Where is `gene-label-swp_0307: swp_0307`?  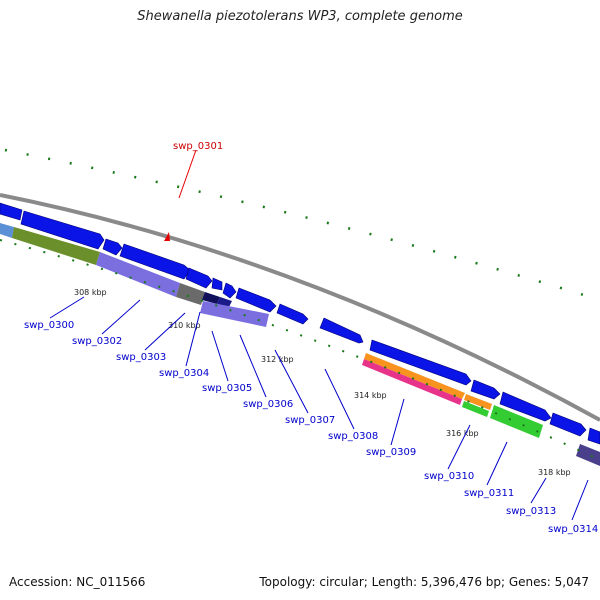 gene-label-swp_0307: swp_0307 is located at coordinates (310, 420).